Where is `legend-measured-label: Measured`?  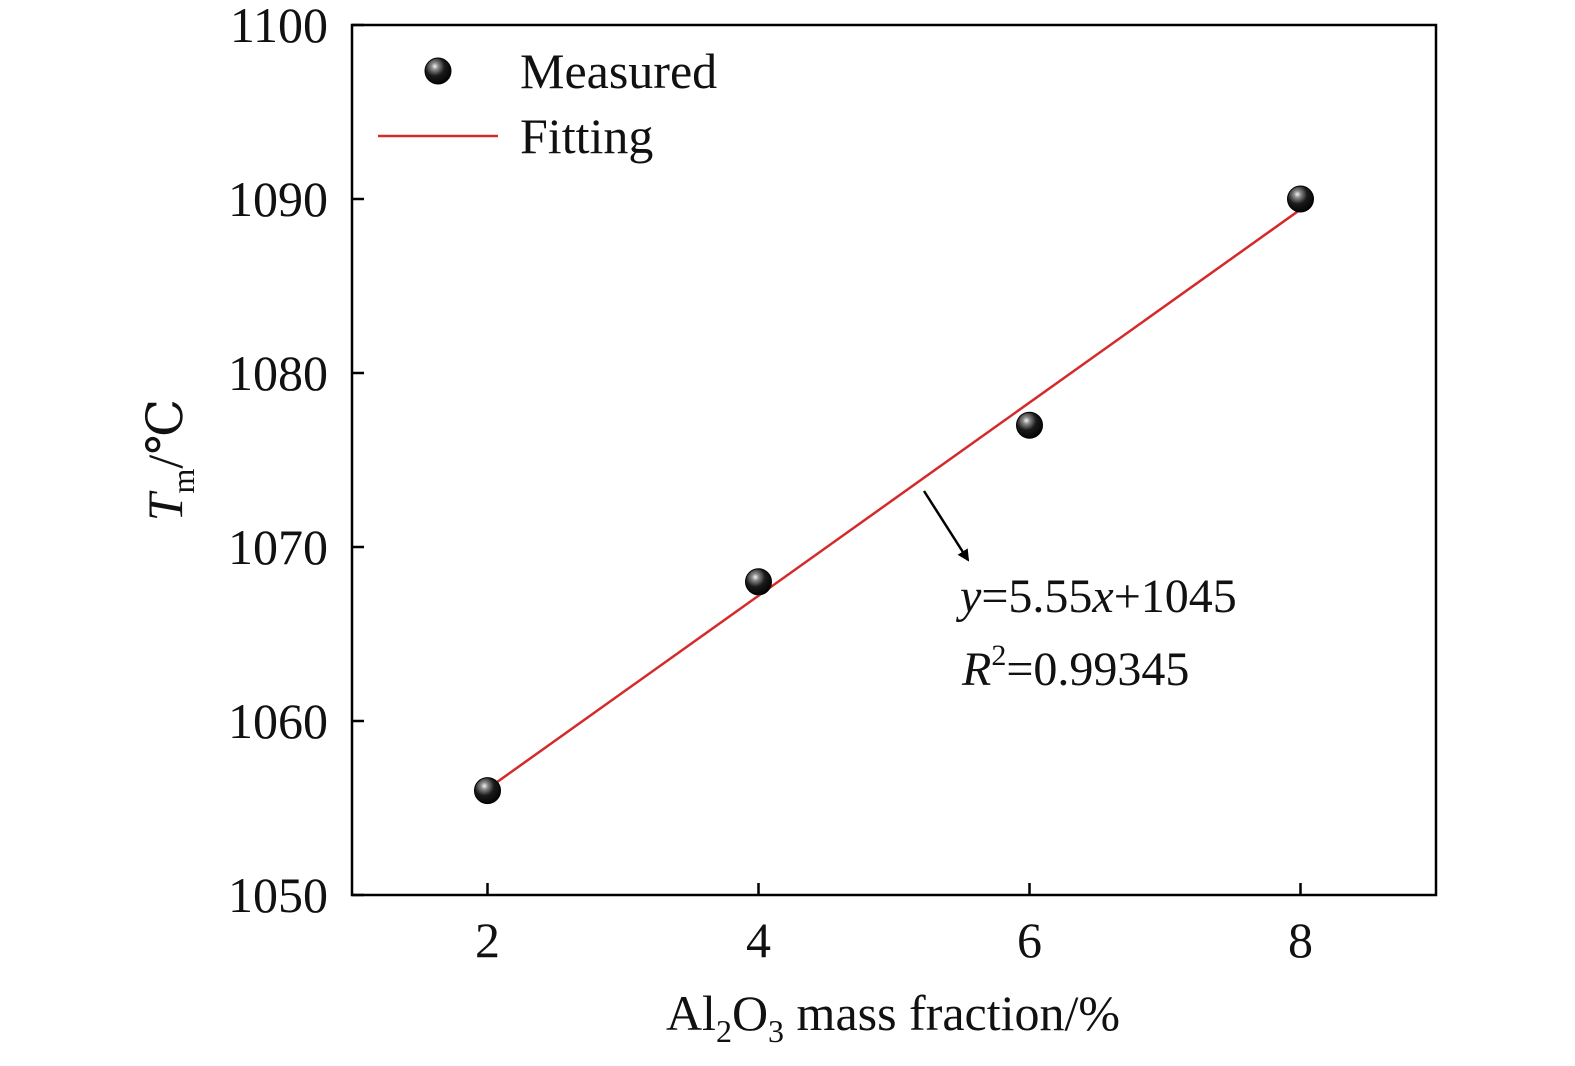
legend-measured-label: Measured is located at coordinates (618, 71).